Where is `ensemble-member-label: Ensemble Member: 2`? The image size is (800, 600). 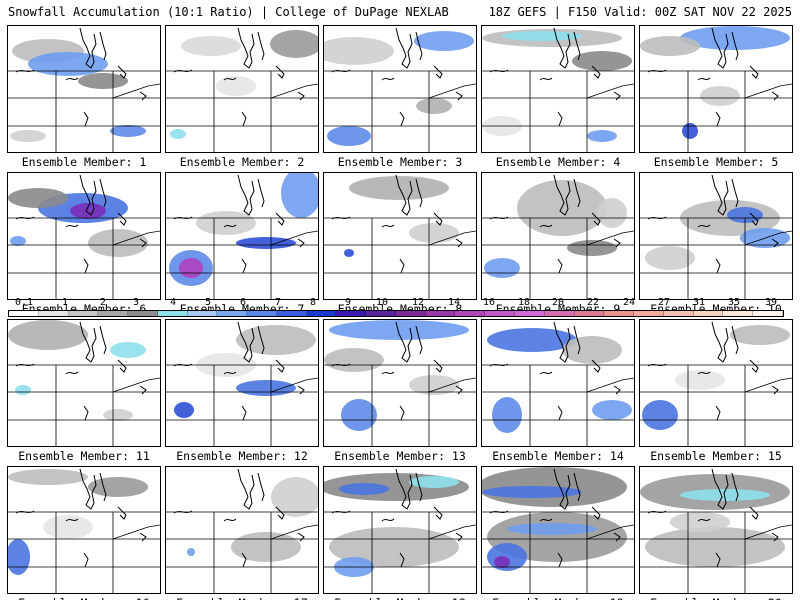 ensemble-member-label: Ensemble Member: 2 is located at coordinates (242, 162).